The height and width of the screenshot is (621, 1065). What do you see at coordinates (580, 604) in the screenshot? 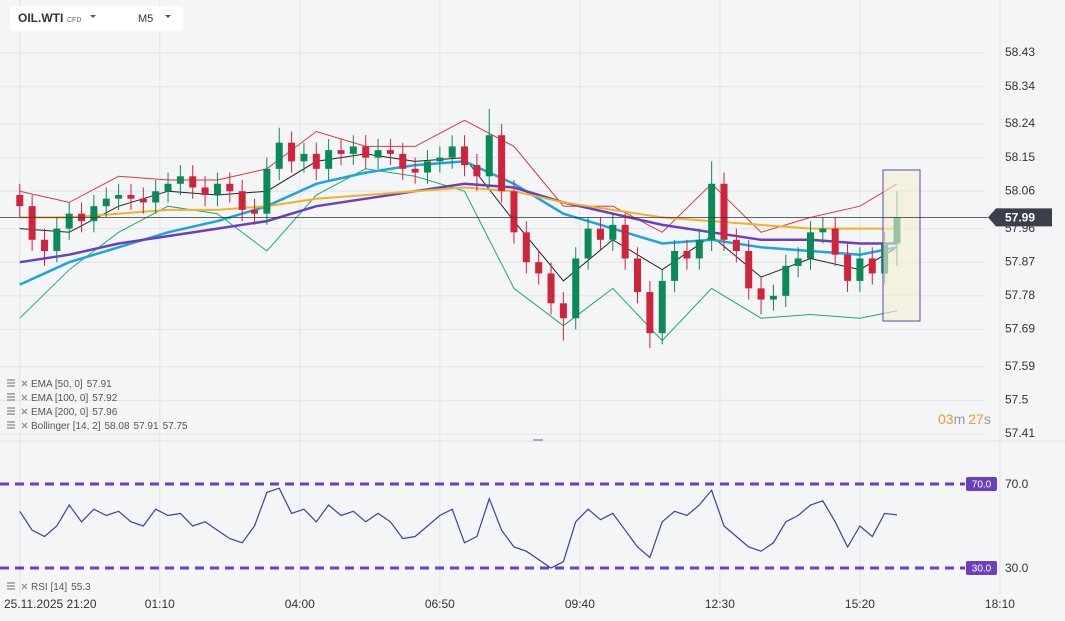
I see `x-tick-label: 09:40` at bounding box center [580, 604].